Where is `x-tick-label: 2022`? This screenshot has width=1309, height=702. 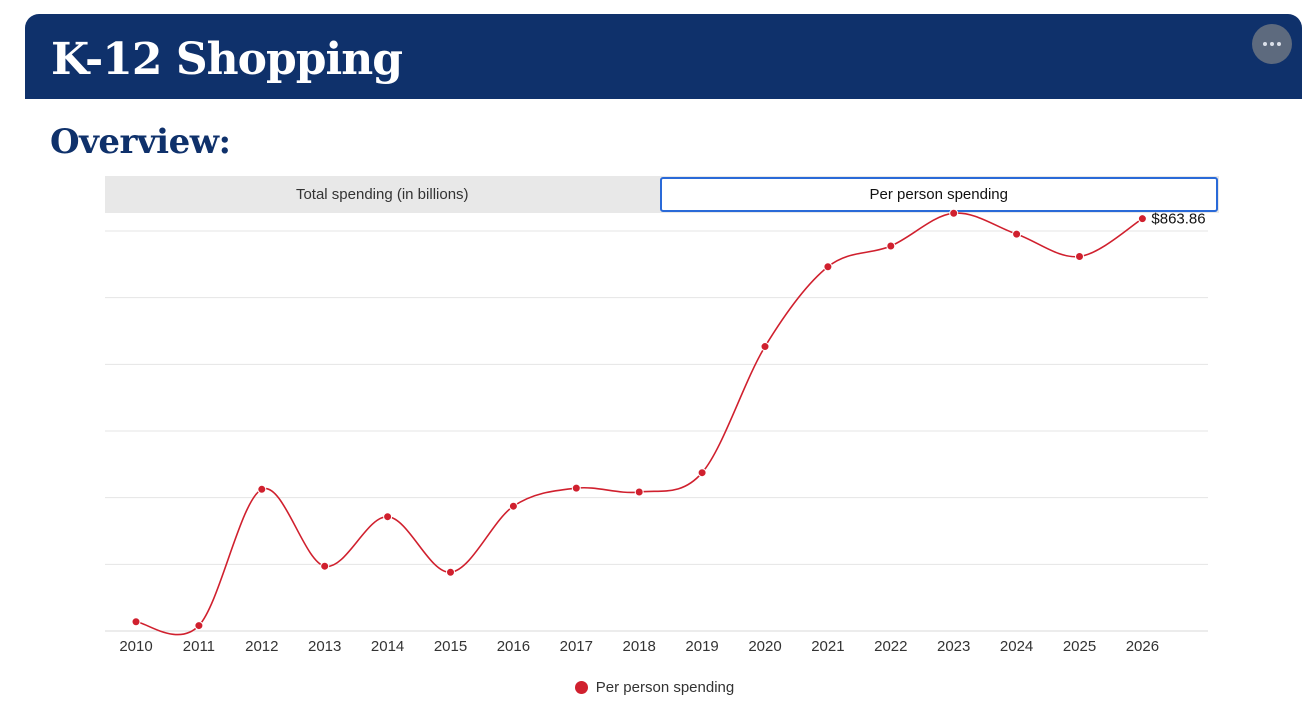 x-tick-label: 2022 is located at coordinates (890, 646).